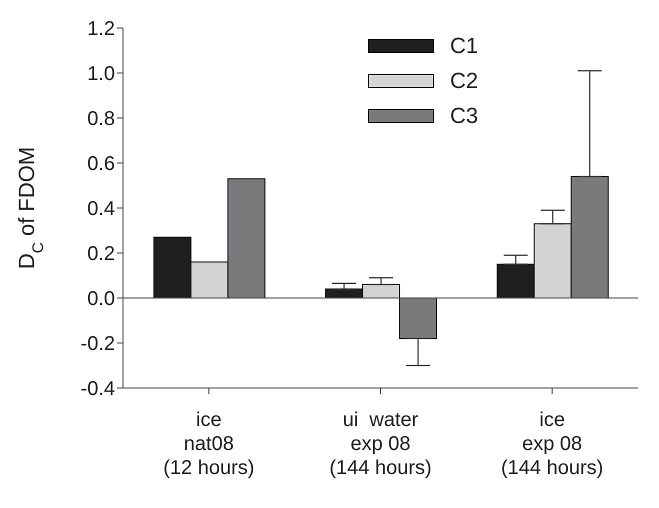  What do you see at coordinates (464, 45) in the screenshot?
I see `legend-label: C1` at bounding box center [464, 45].